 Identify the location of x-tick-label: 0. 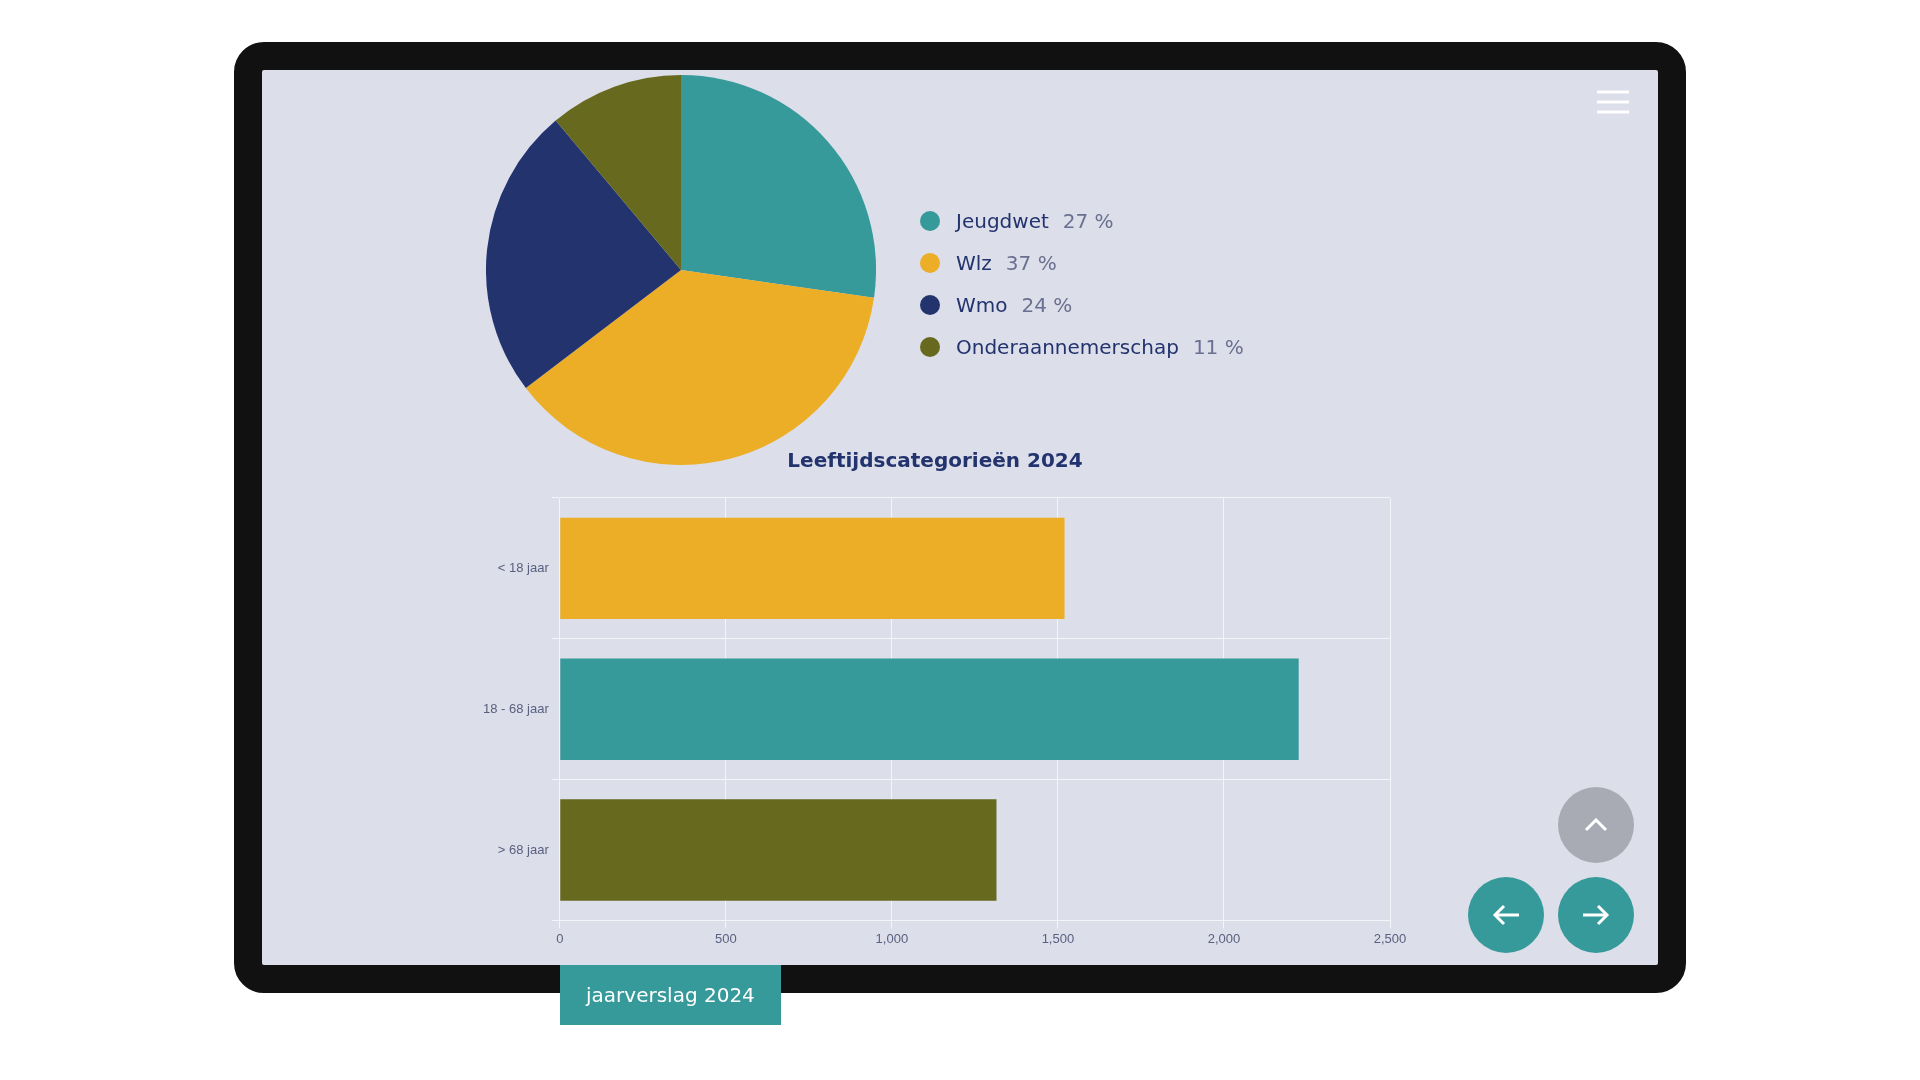
(560, 938).